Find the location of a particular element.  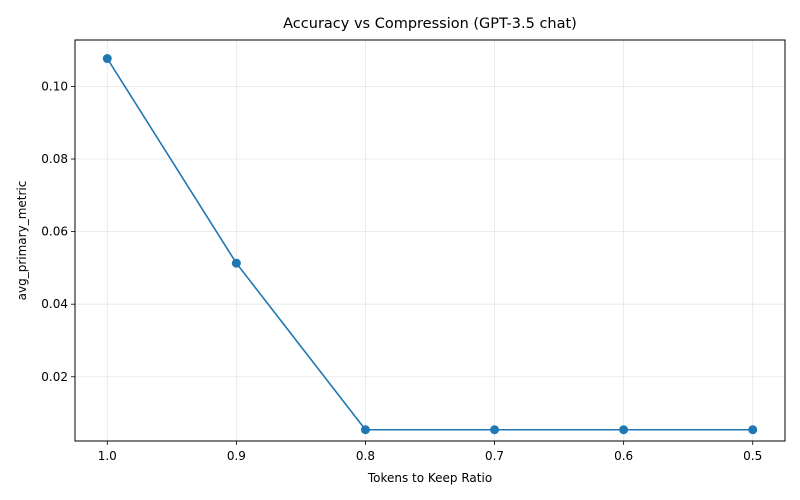

y-tick-label: 0.08 is located at coordinates (54, 159).